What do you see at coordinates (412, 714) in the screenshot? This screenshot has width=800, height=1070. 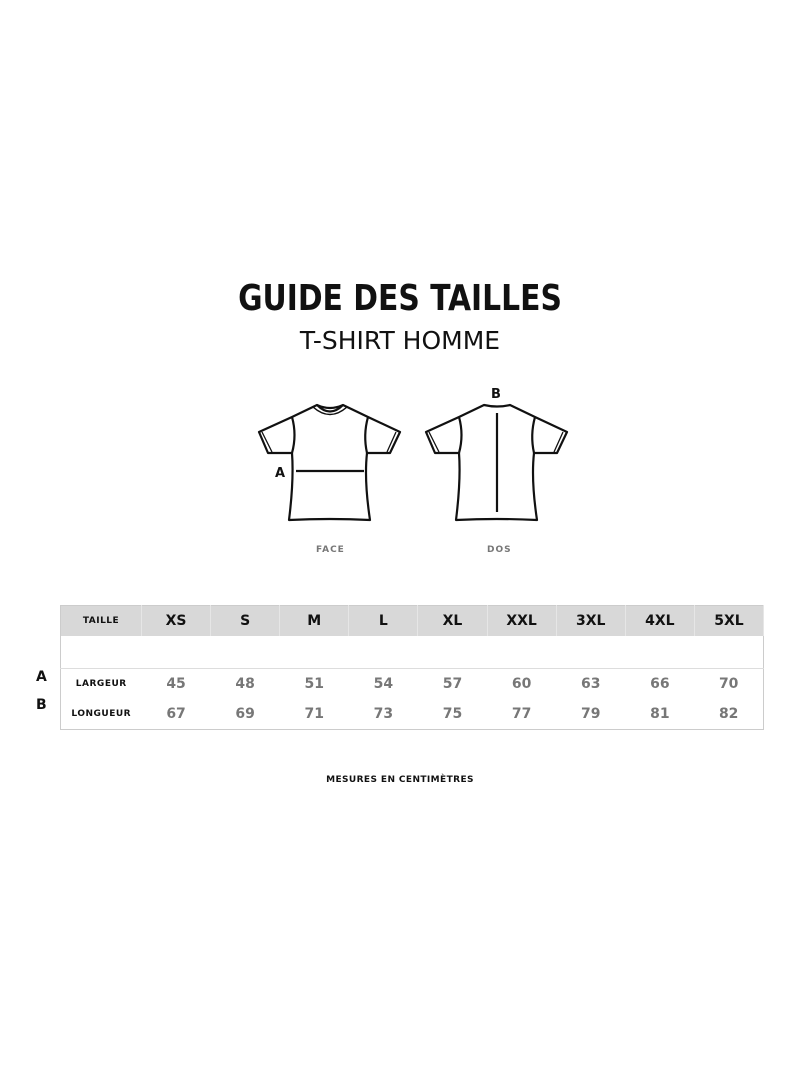 I see `table-row-longueur: LONGUEUR 67 69 71 73 75 77 79 81 82` at bounding box center [412, 714].